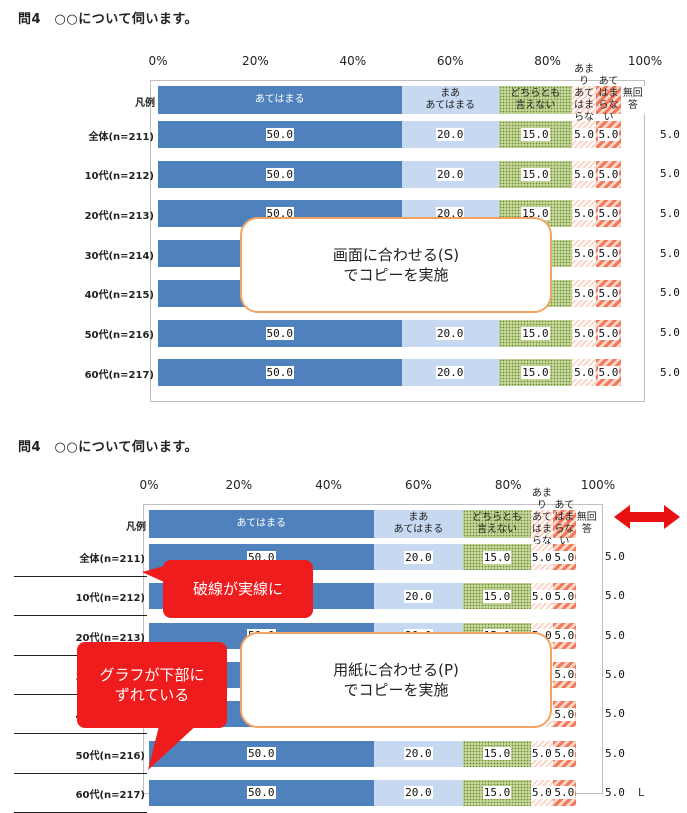 The image size is (687, 813). I want to click on note-text: 破線が実線に, so click(237, 589).